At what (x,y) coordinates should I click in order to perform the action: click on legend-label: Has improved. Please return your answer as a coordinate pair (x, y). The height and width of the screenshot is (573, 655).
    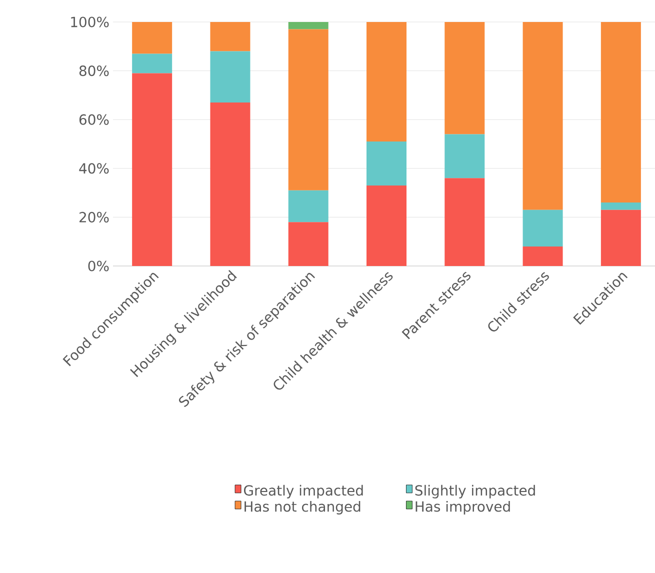
    Looking at the image, I should click on (463, 507).